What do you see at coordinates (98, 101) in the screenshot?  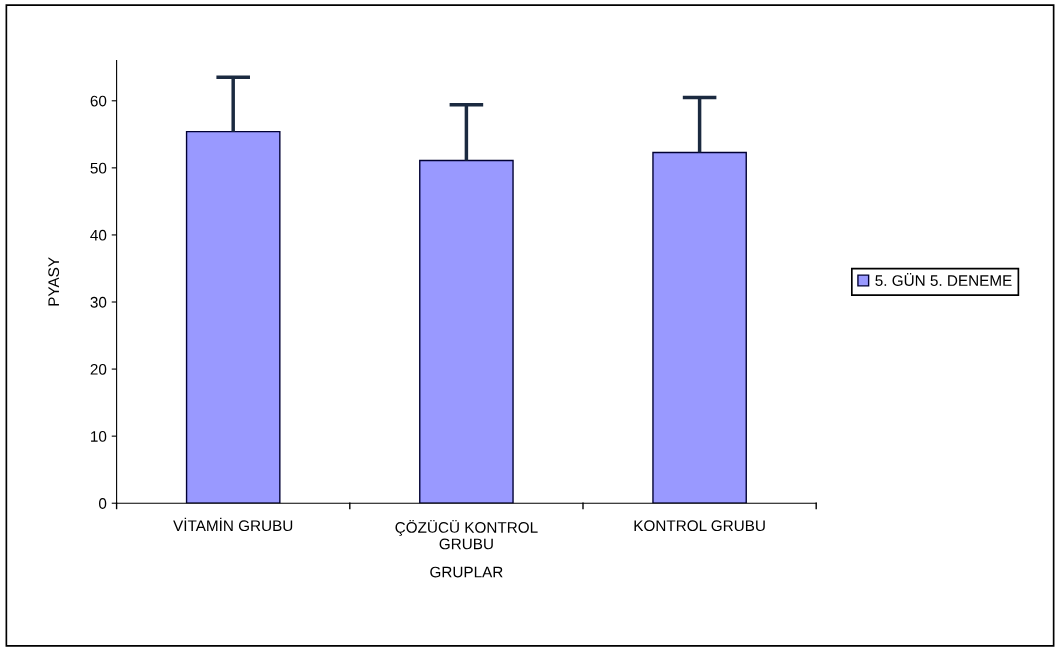 I see `y-tick-label: 60` at bounding box center [98, 101].